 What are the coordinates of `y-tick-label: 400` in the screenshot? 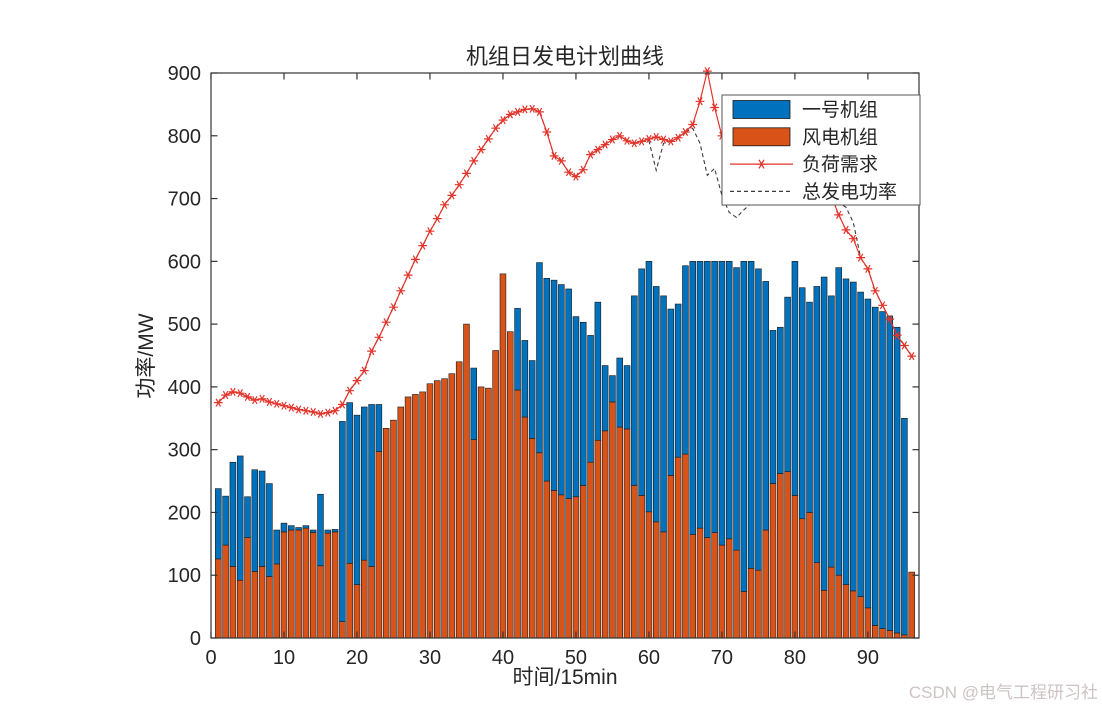 It's located at (184, 388).